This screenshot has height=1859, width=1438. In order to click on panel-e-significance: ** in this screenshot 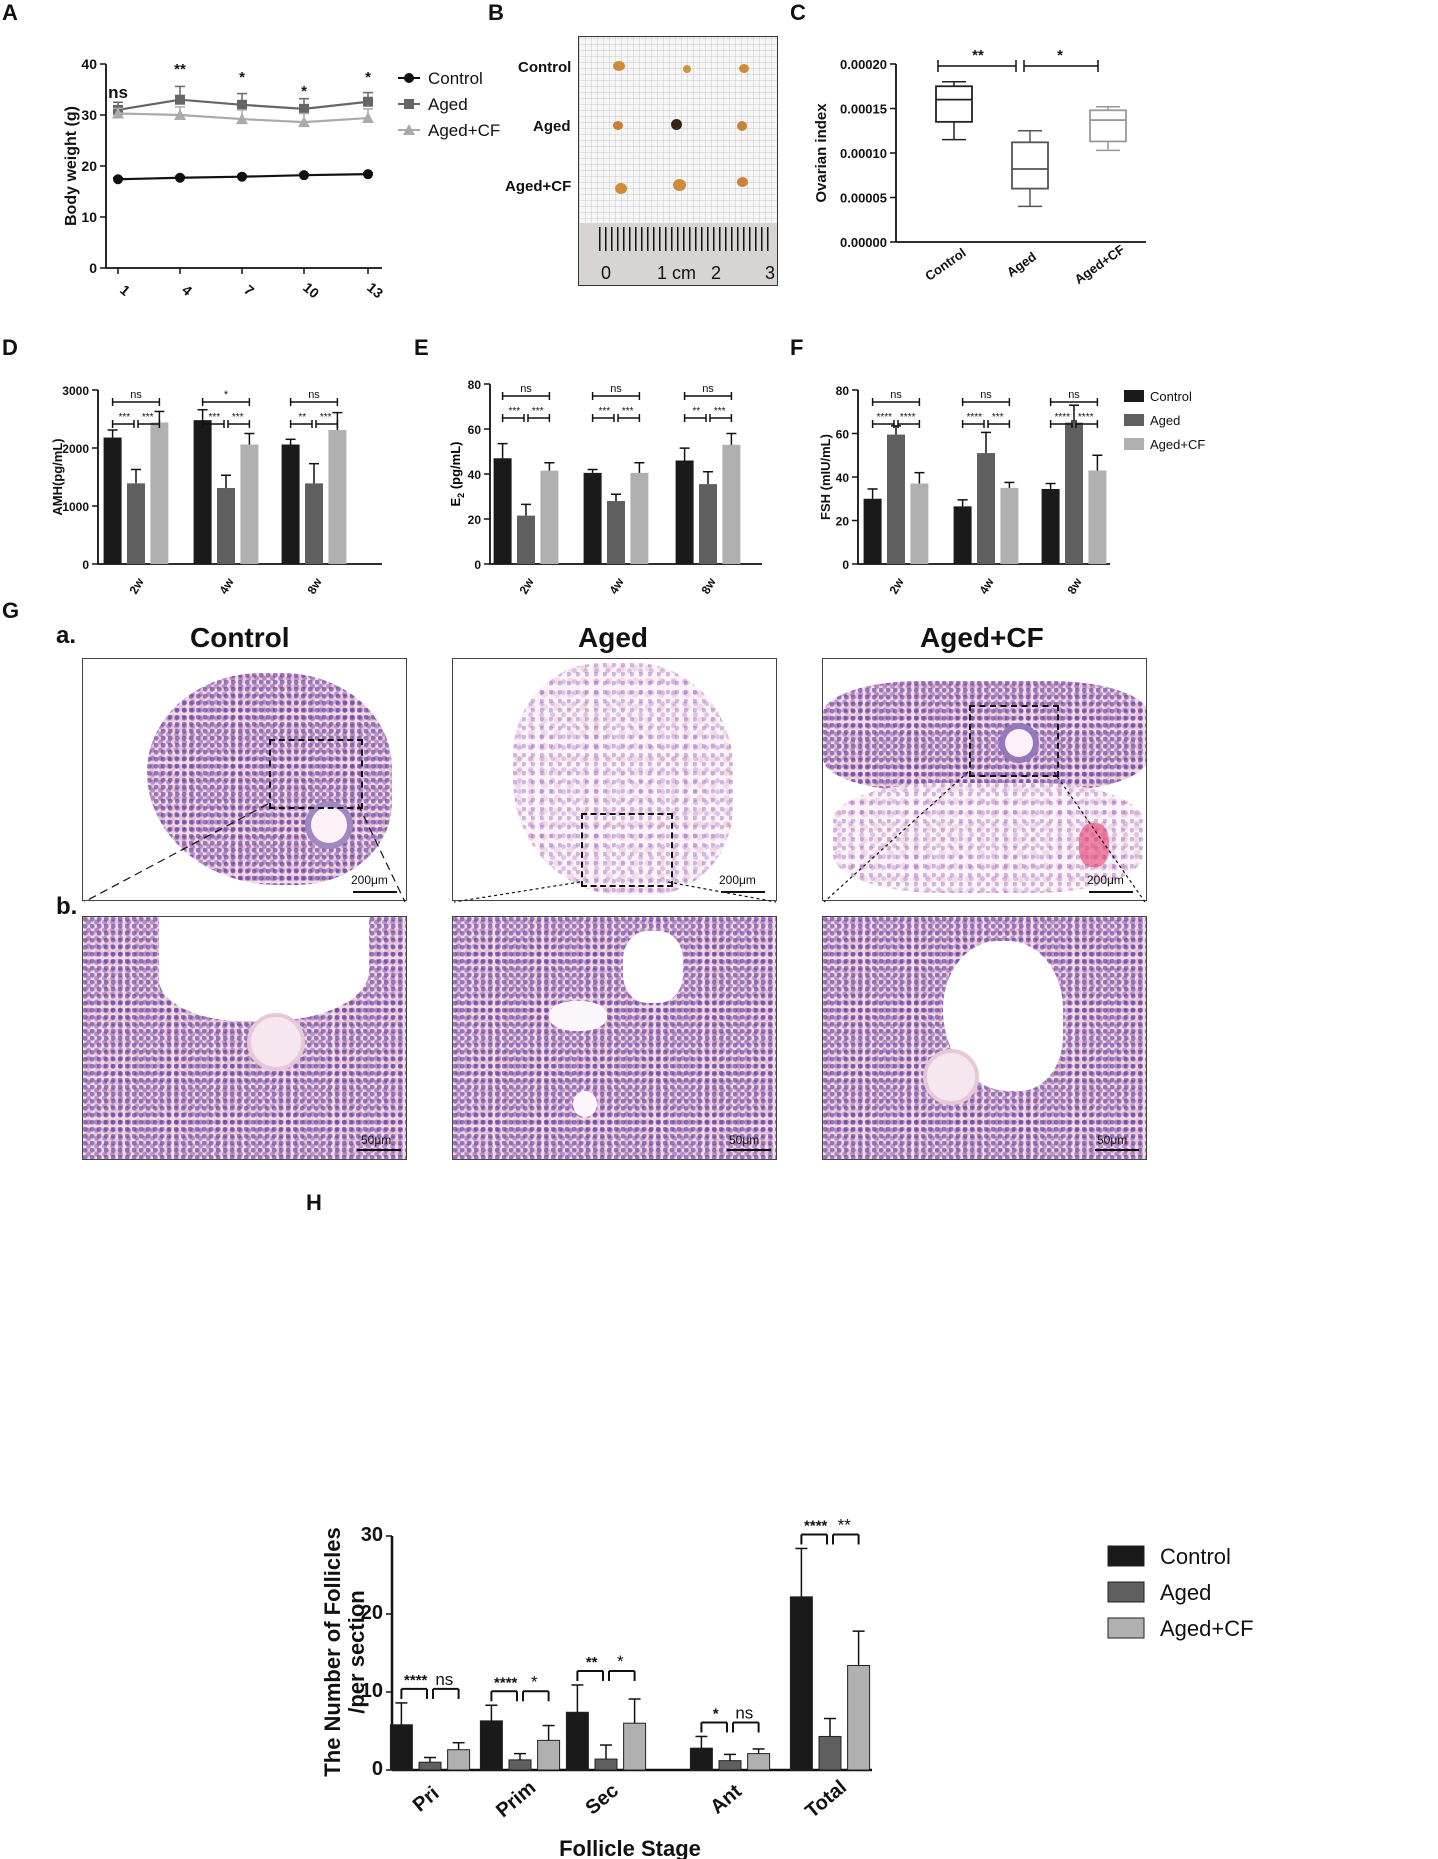, I will do `click(696, 411)`.